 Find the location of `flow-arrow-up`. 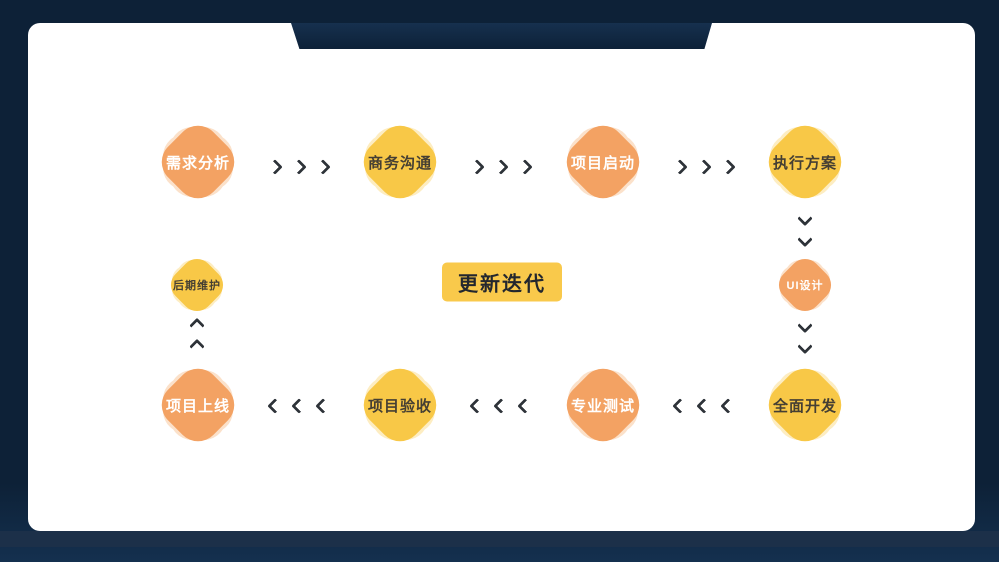

flow-arrow-up is located at coordinates (197, 336).